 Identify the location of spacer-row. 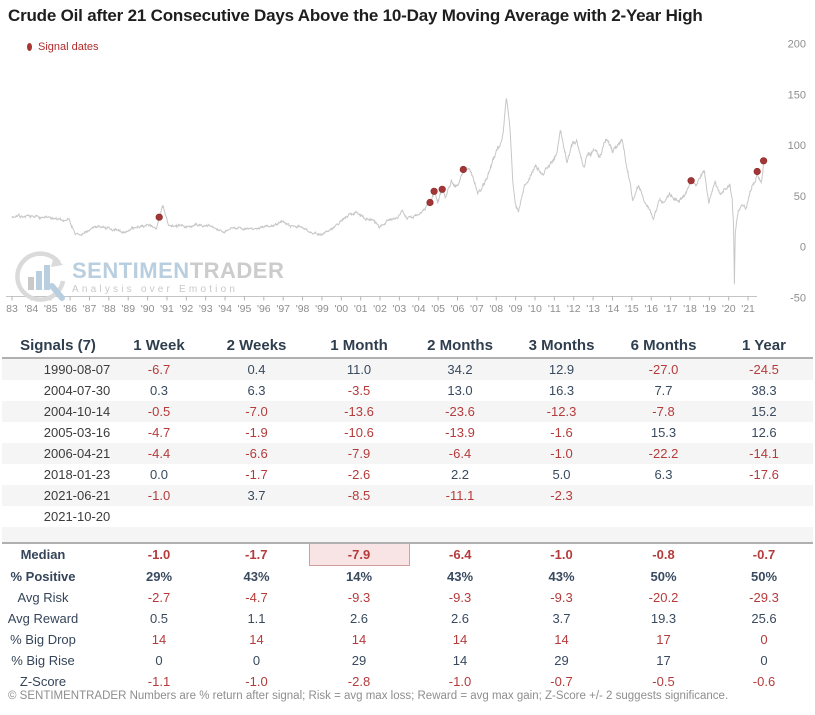
(407, 535).